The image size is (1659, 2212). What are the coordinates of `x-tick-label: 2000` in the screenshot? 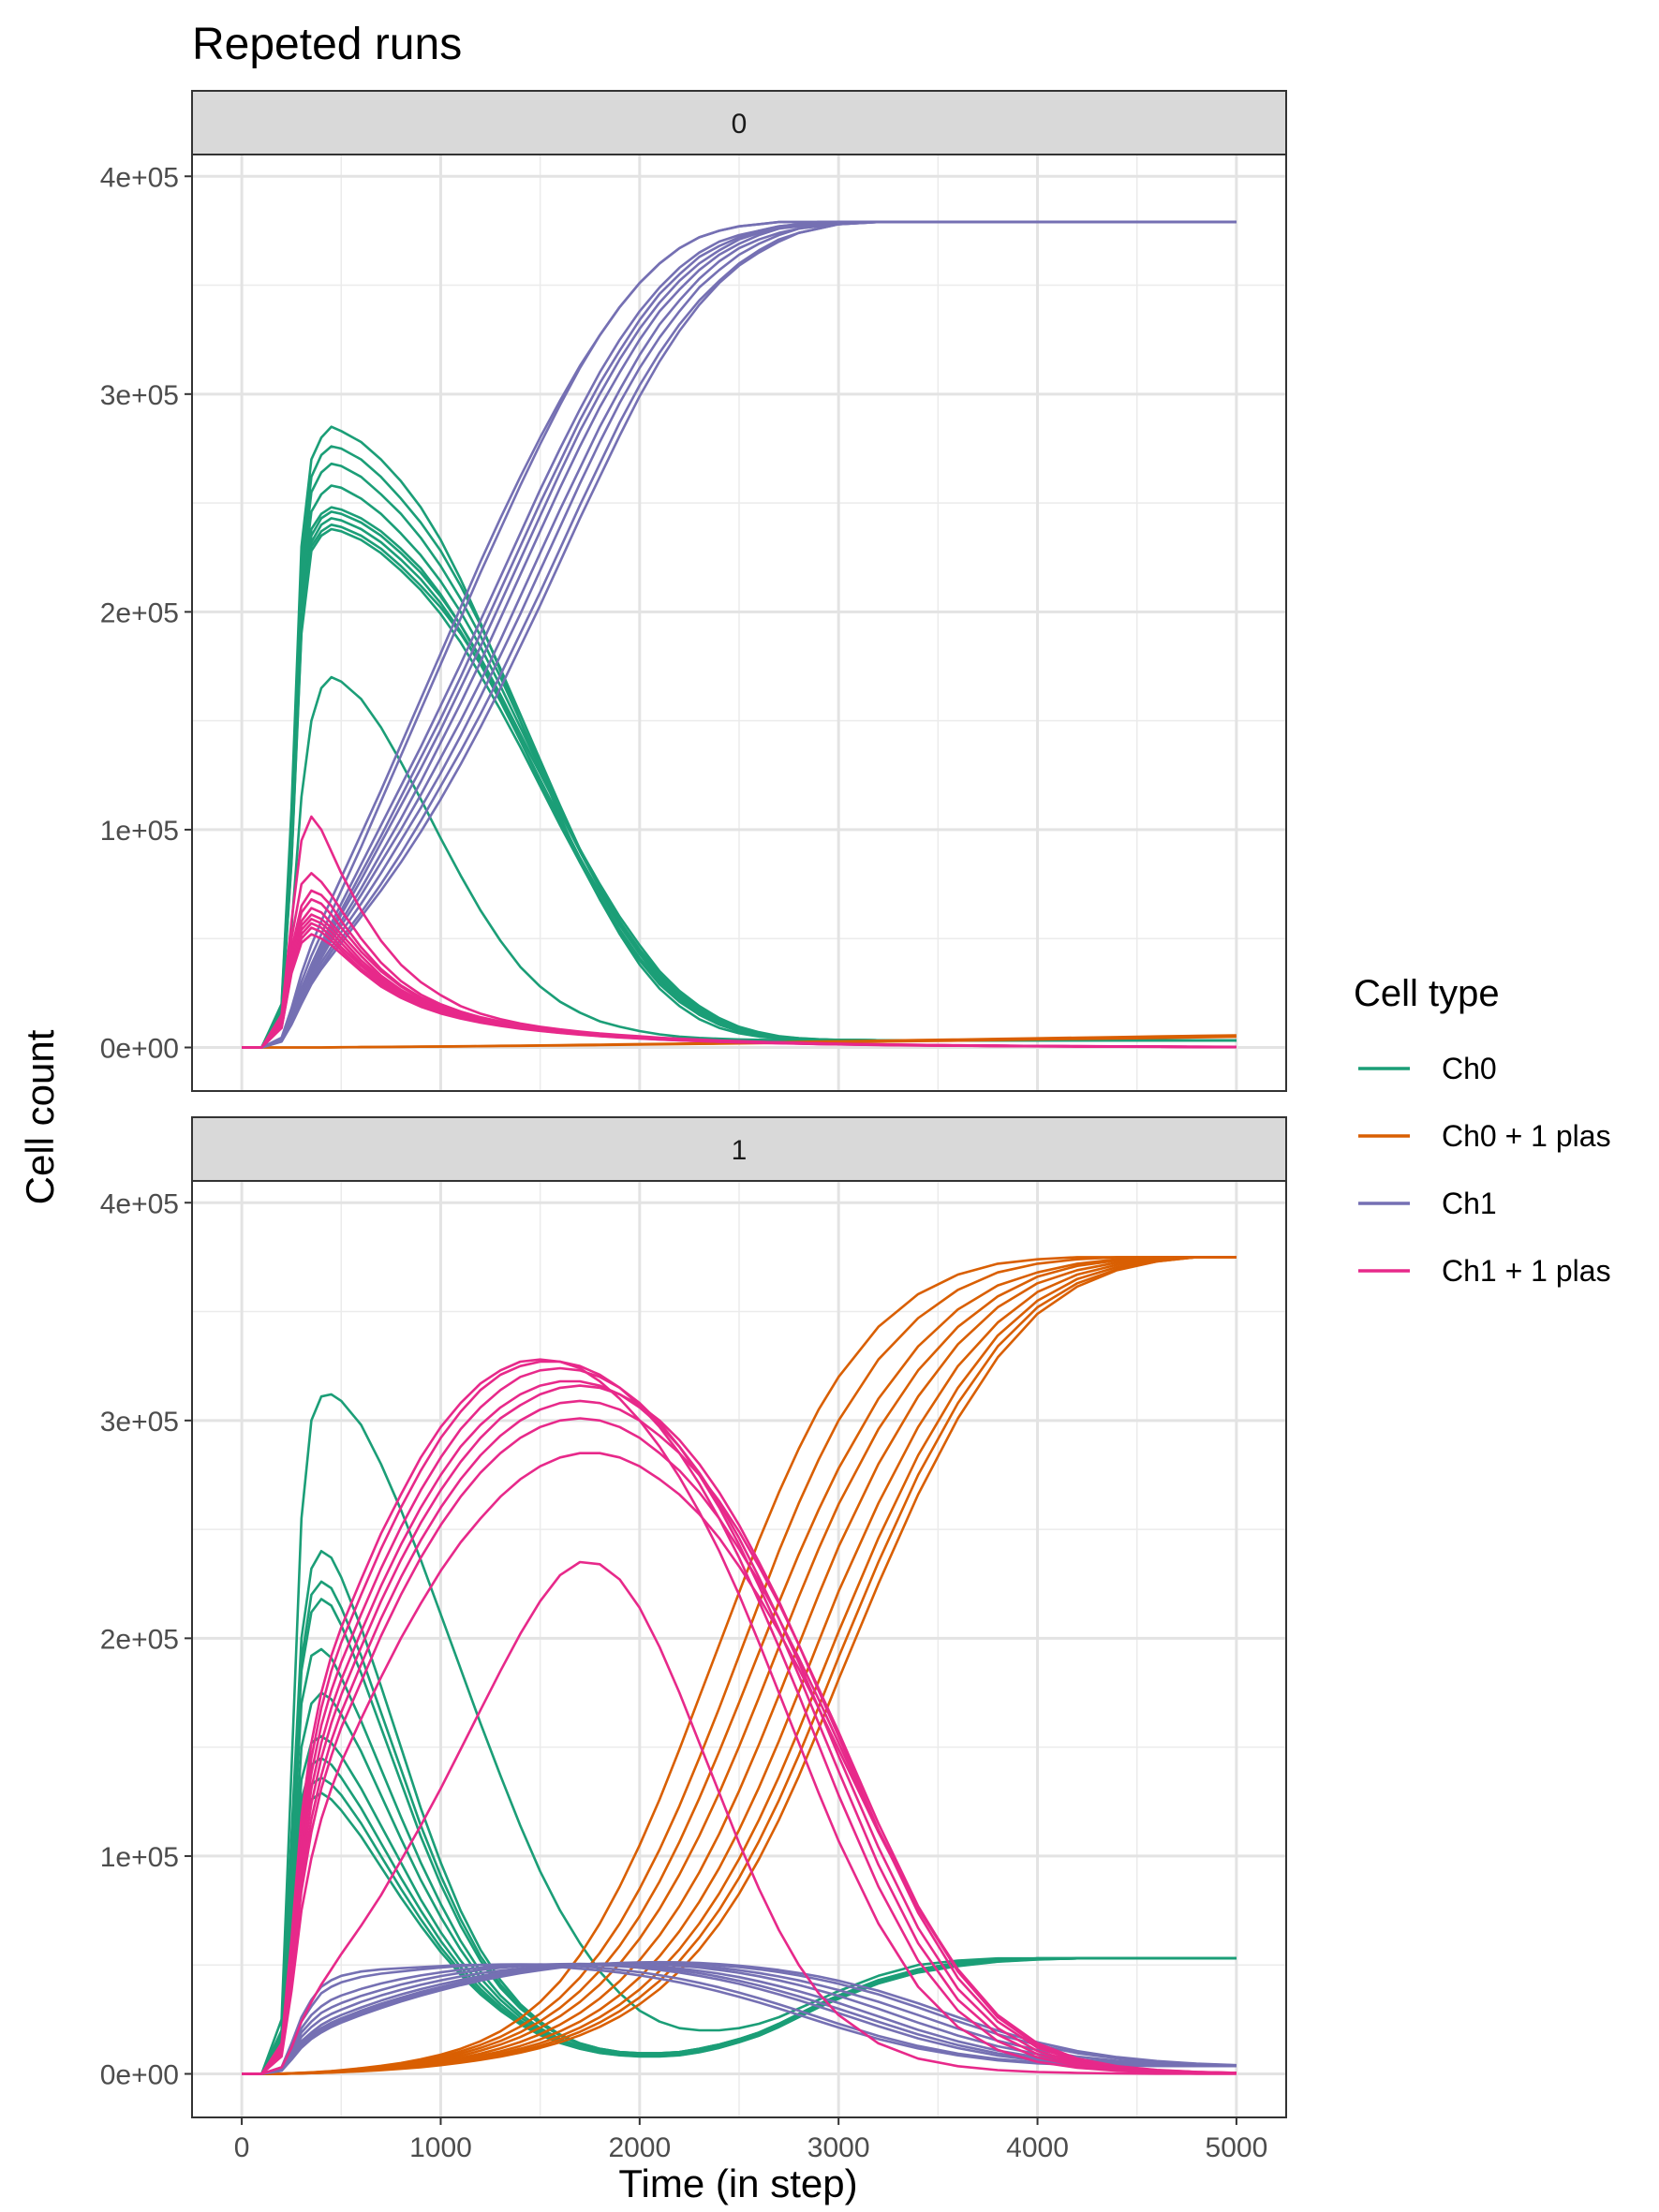 It's located at (640, 2147).